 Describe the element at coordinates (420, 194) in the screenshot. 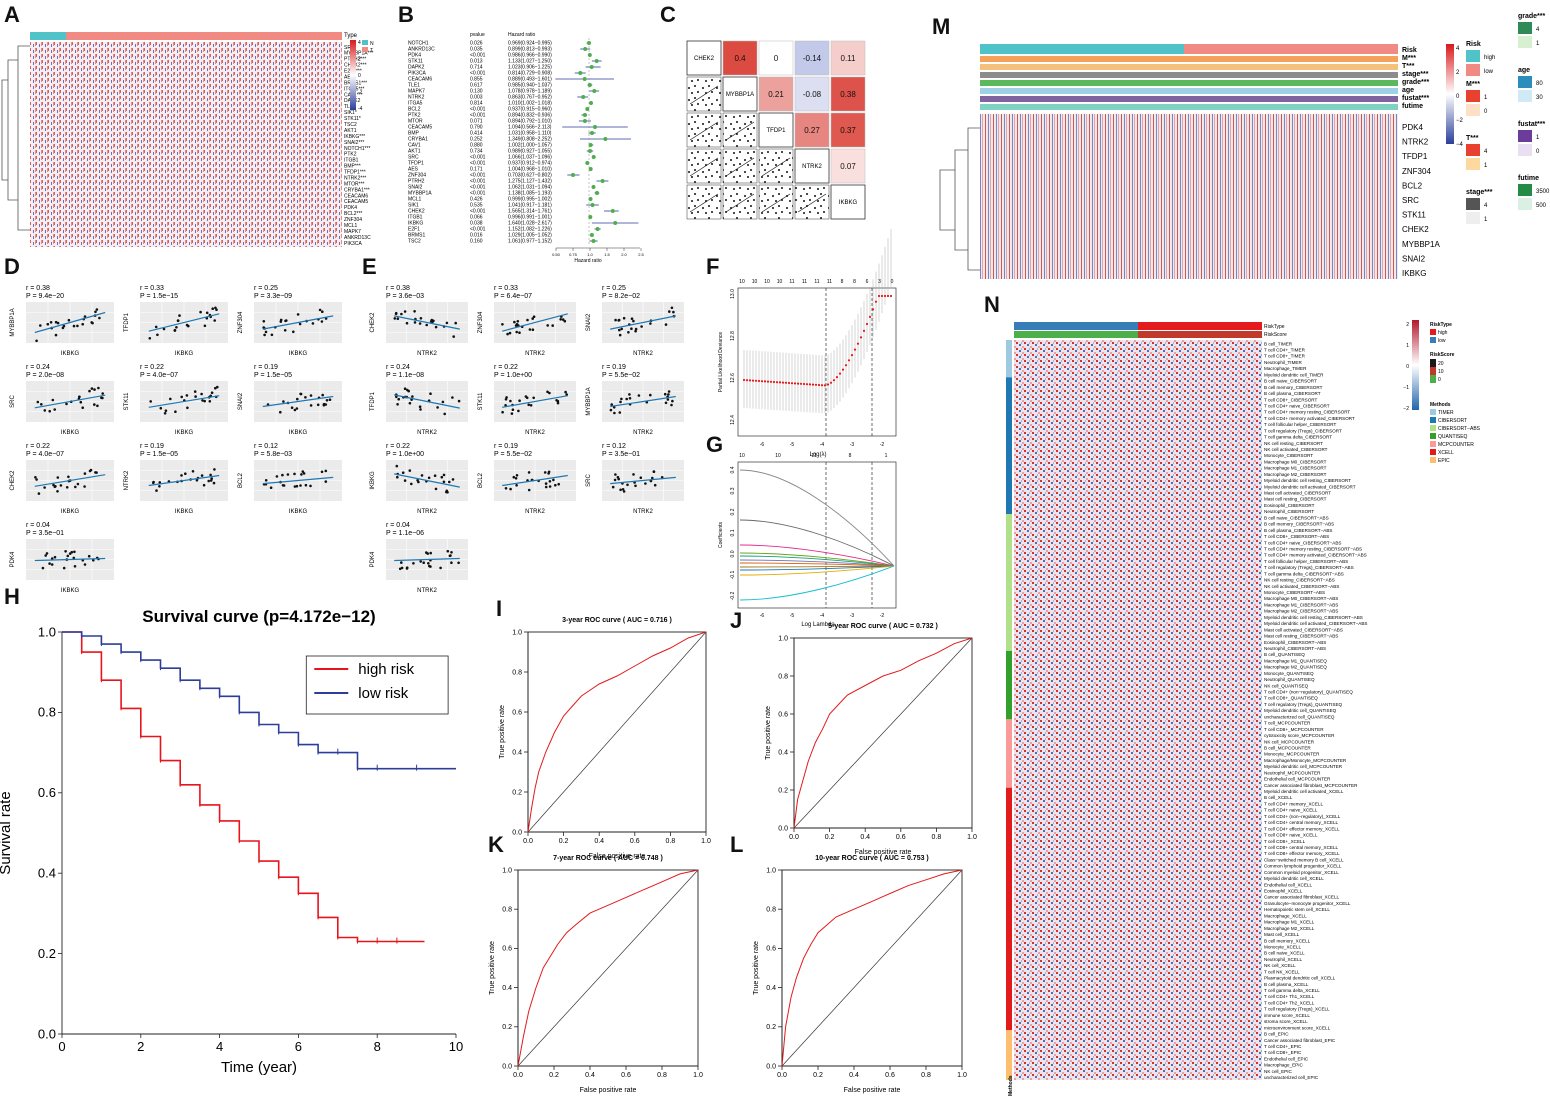

I see `forest-gene: MYBBP1A` at that location.